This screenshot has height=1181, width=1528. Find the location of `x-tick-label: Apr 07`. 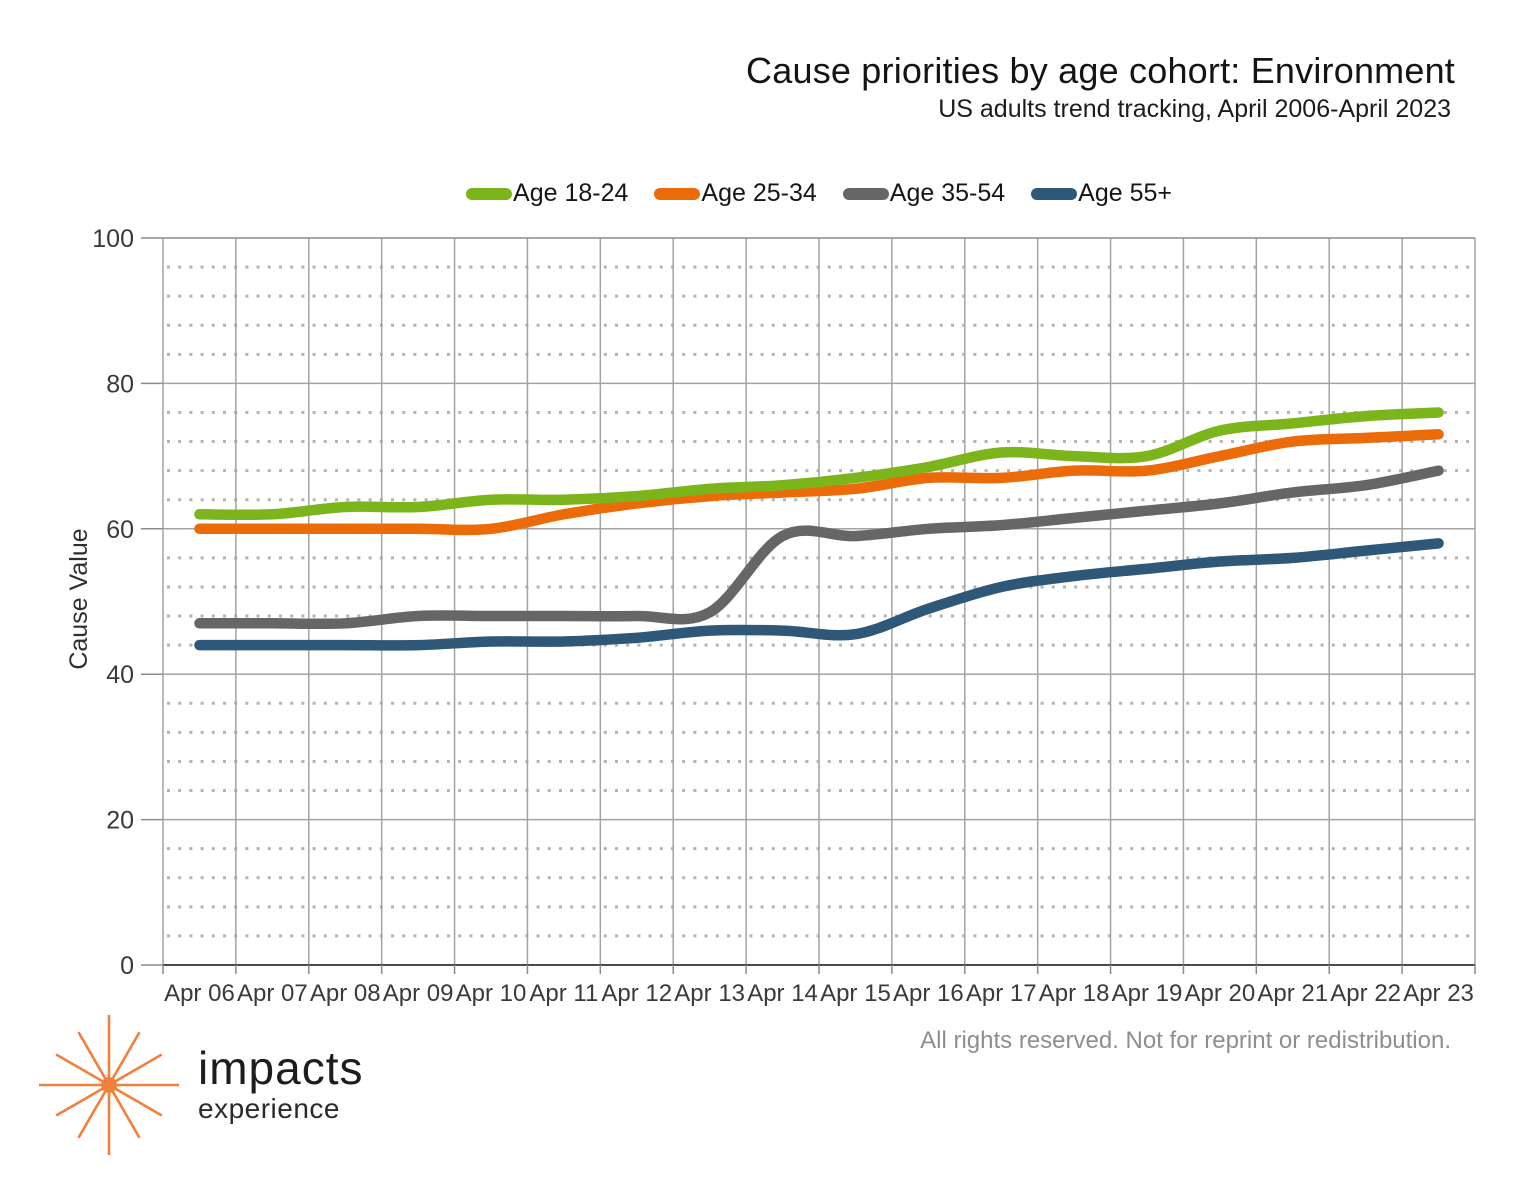

x-tick-label: Apr 07 is located at coordinates (272, 993).